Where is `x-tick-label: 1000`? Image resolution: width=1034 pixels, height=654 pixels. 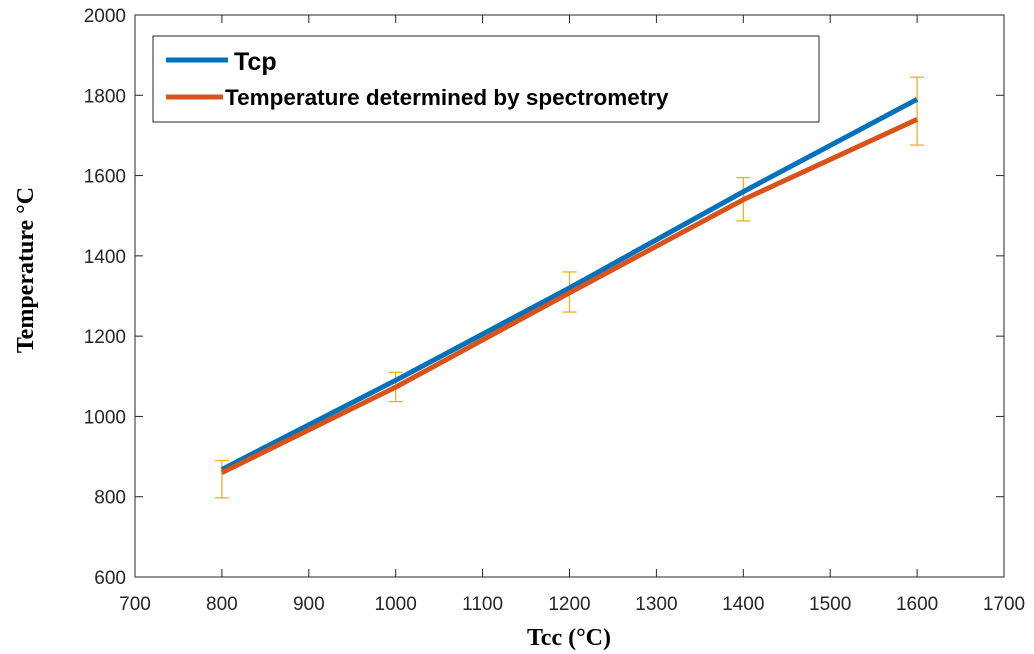
x-tick-label: 1000 is located at coordinates (396, 604).